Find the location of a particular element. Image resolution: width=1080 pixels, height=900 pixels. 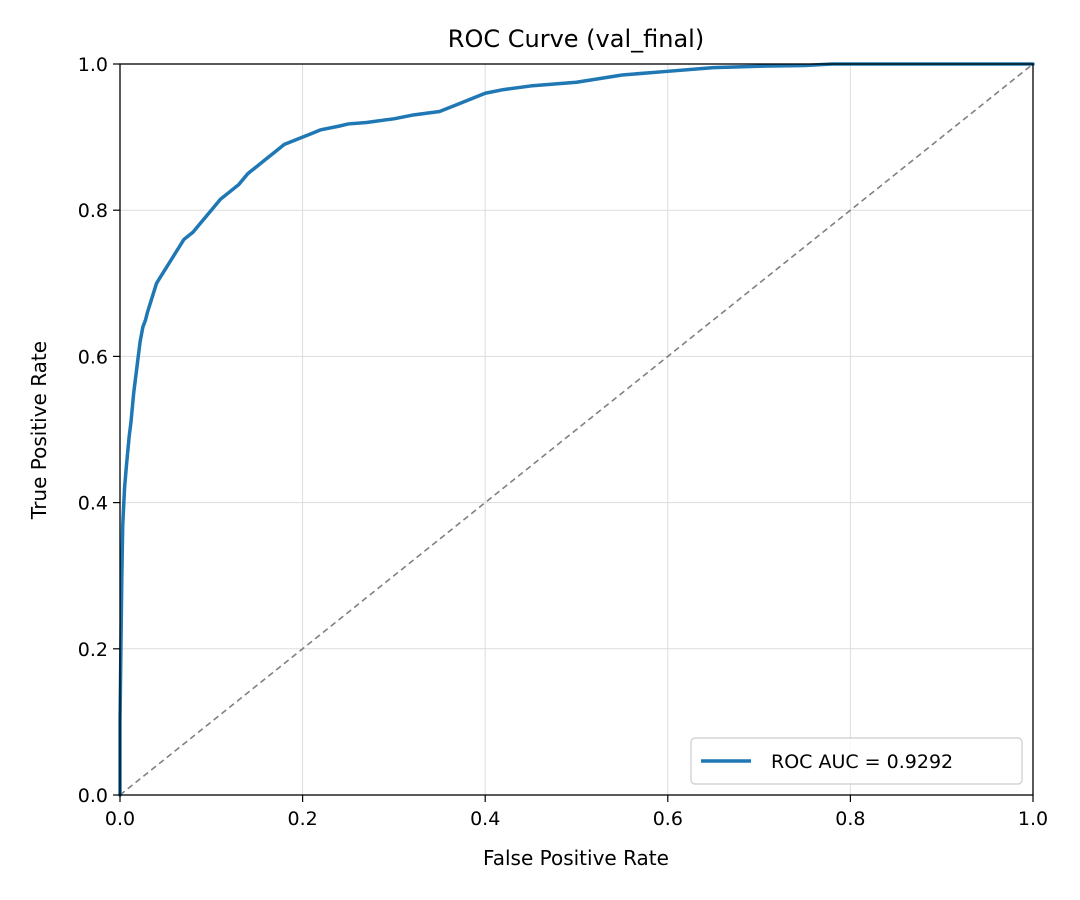

legend-box is located at coordinates (856, 761).